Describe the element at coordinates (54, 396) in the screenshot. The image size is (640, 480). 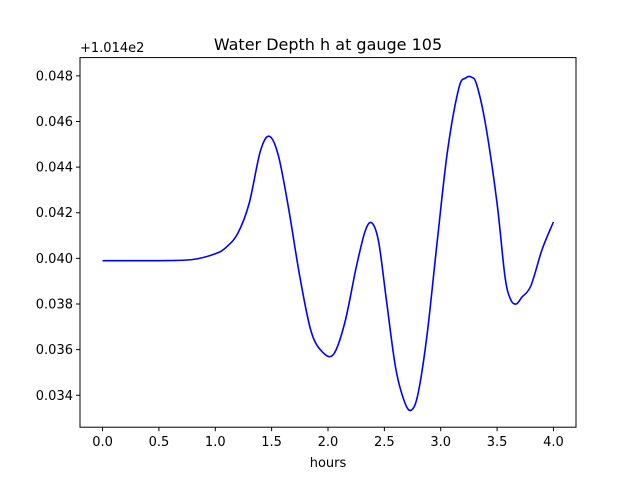
I see `y-tick-label: 0.034` at that location.